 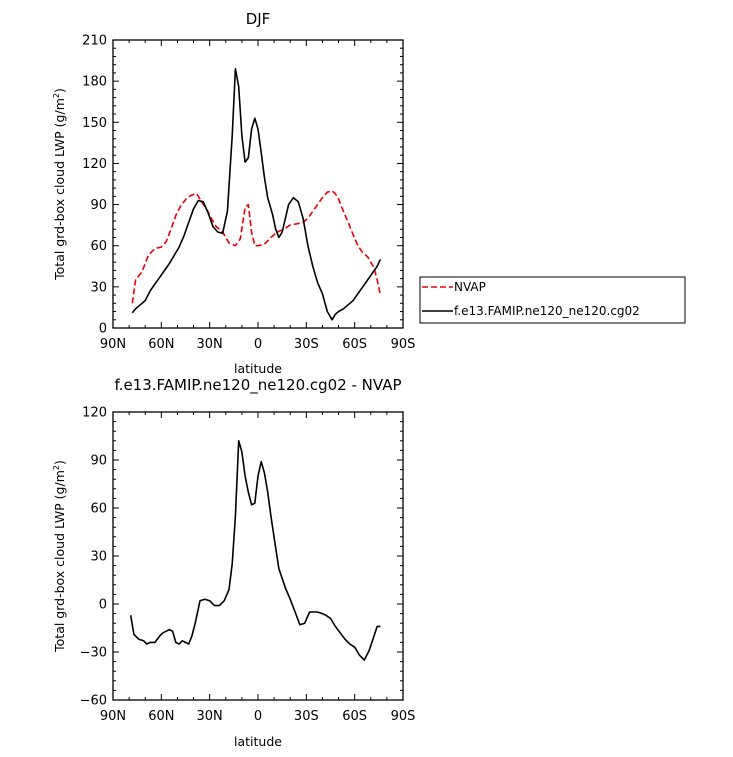 I want to click on bottom-panel-y-tick-label: 60, so click(x=98, y=509).